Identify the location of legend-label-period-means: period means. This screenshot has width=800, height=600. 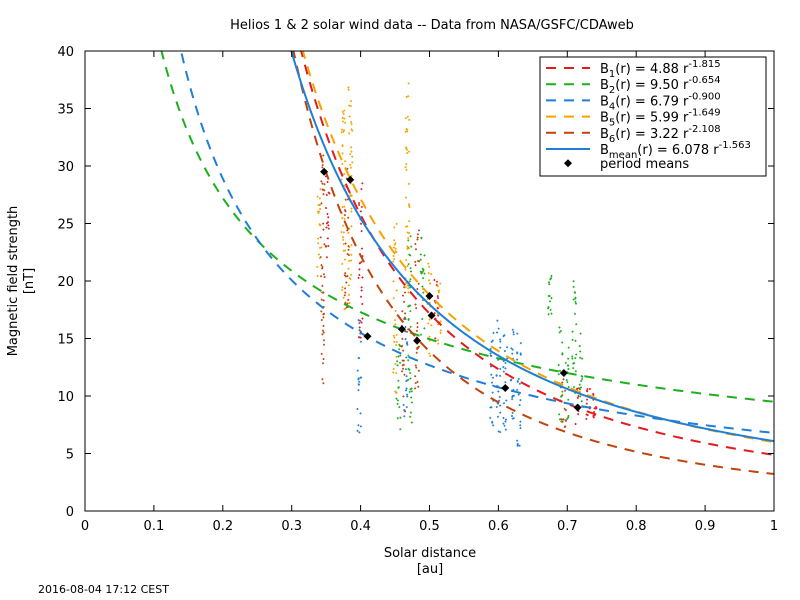
(644, 164).